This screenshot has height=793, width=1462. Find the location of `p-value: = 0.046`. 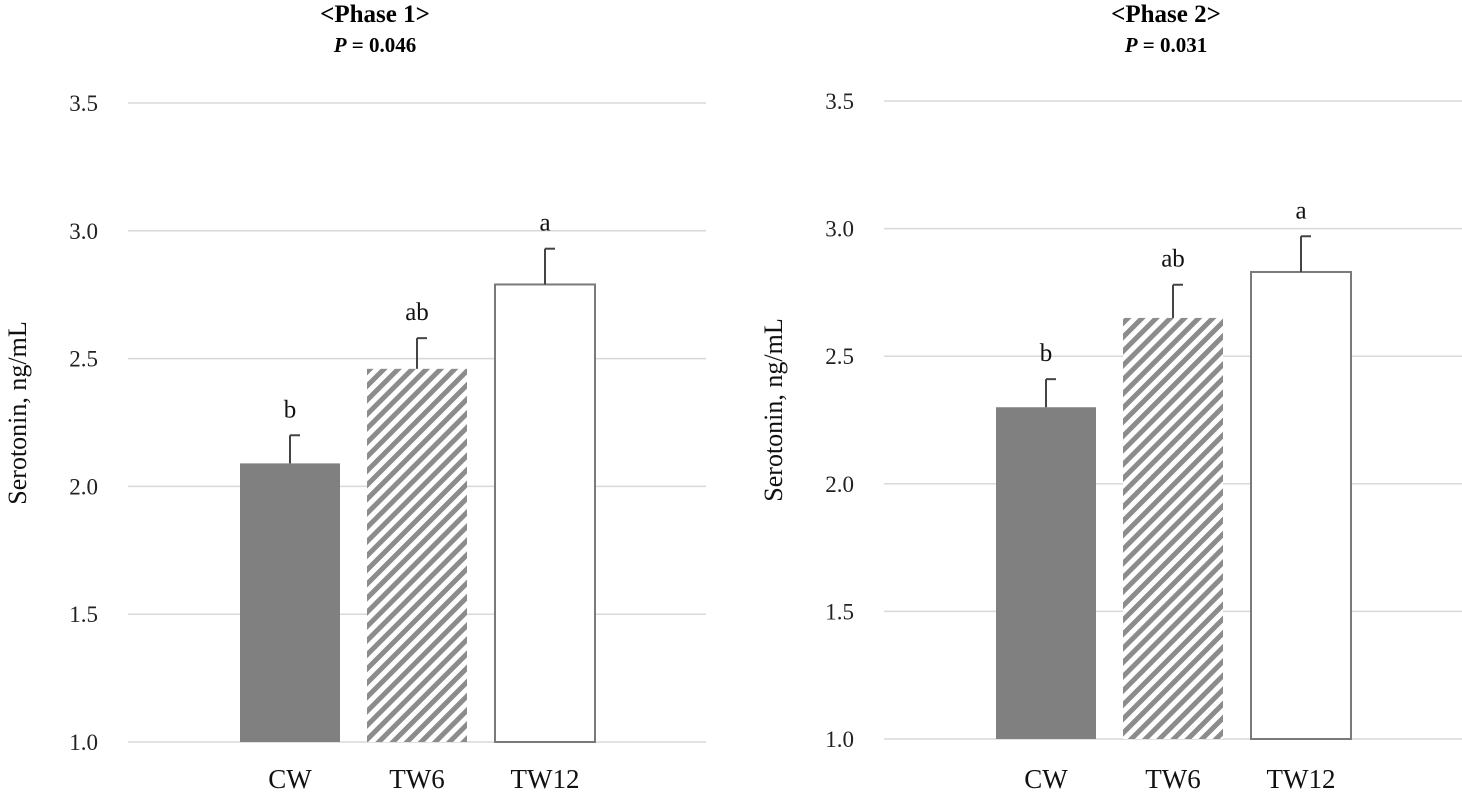

p-value: = 0.046 is located at coordinates (382, 45).